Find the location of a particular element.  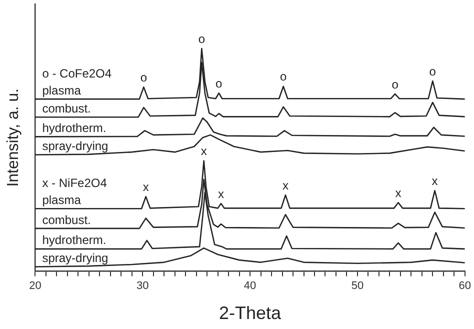

x-tick-label: 40 is located at coordinates (250, 286).